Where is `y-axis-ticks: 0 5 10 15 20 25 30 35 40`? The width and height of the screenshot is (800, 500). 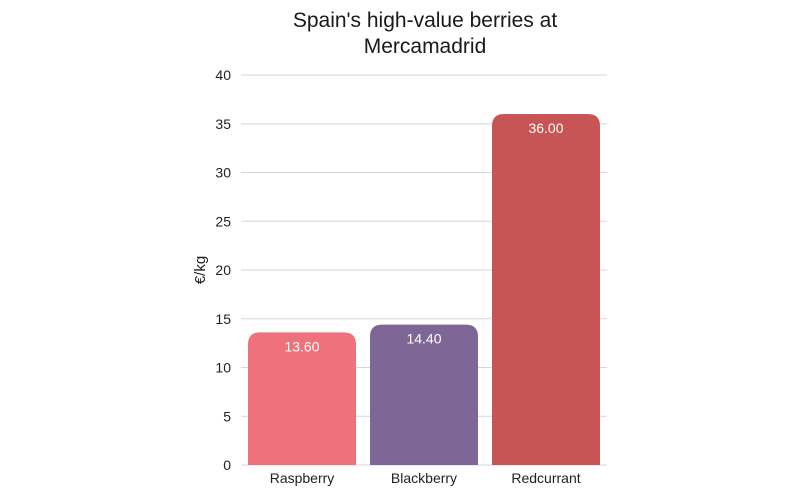
y-axis-ticks: 0 5 10 15 20 25 30 35 40 is located at coordinates (223, 270).